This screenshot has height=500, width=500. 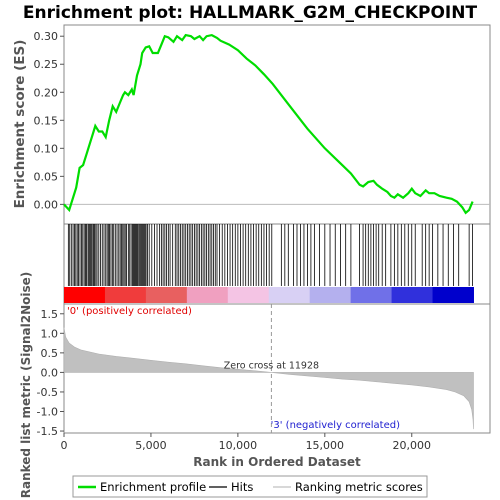 What do you see at coordinates (46, 204) in the screenshot?
I see `es-y-tick-label: 0.00` at bounding box center [46, 204].